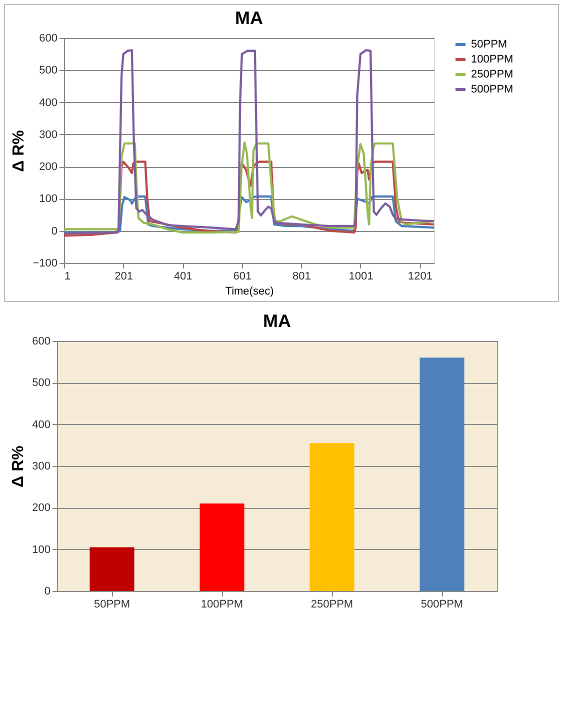 The height and width of the screenshot is (722, 573). Describe the element at coordinates (123, 276) in the screenshot. I see `x-tick-label: 201` at that location.